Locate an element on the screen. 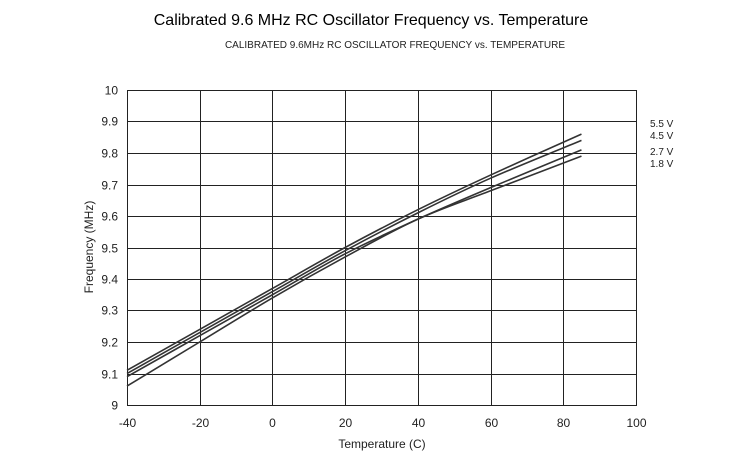 The height and width of the screenshot is (474, 736). legend-entry: 4.5 V is located at coordinates (662, 136).